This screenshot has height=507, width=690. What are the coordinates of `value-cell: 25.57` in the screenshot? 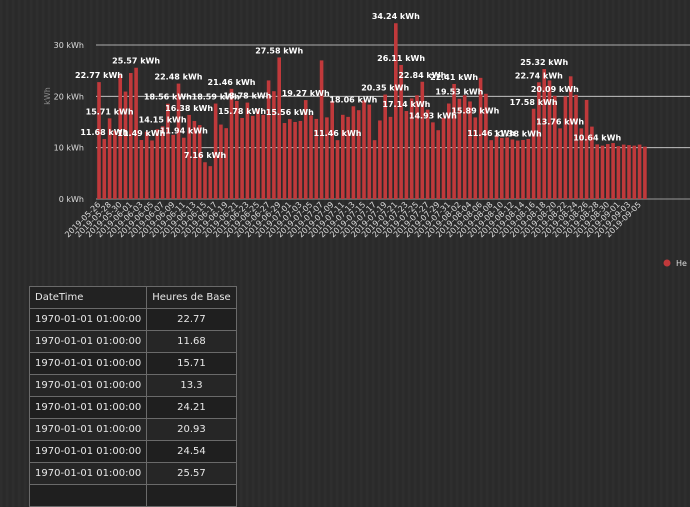 It's located at (191, 473).